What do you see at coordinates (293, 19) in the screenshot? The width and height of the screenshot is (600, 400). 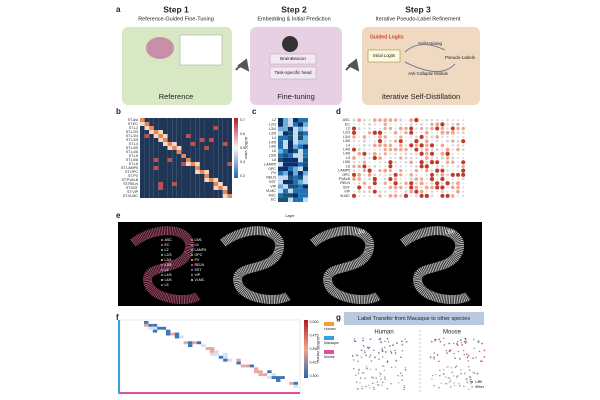 I see `step-subtitle: Embedding & Initial Prediction` at bounding box center [293, 19].